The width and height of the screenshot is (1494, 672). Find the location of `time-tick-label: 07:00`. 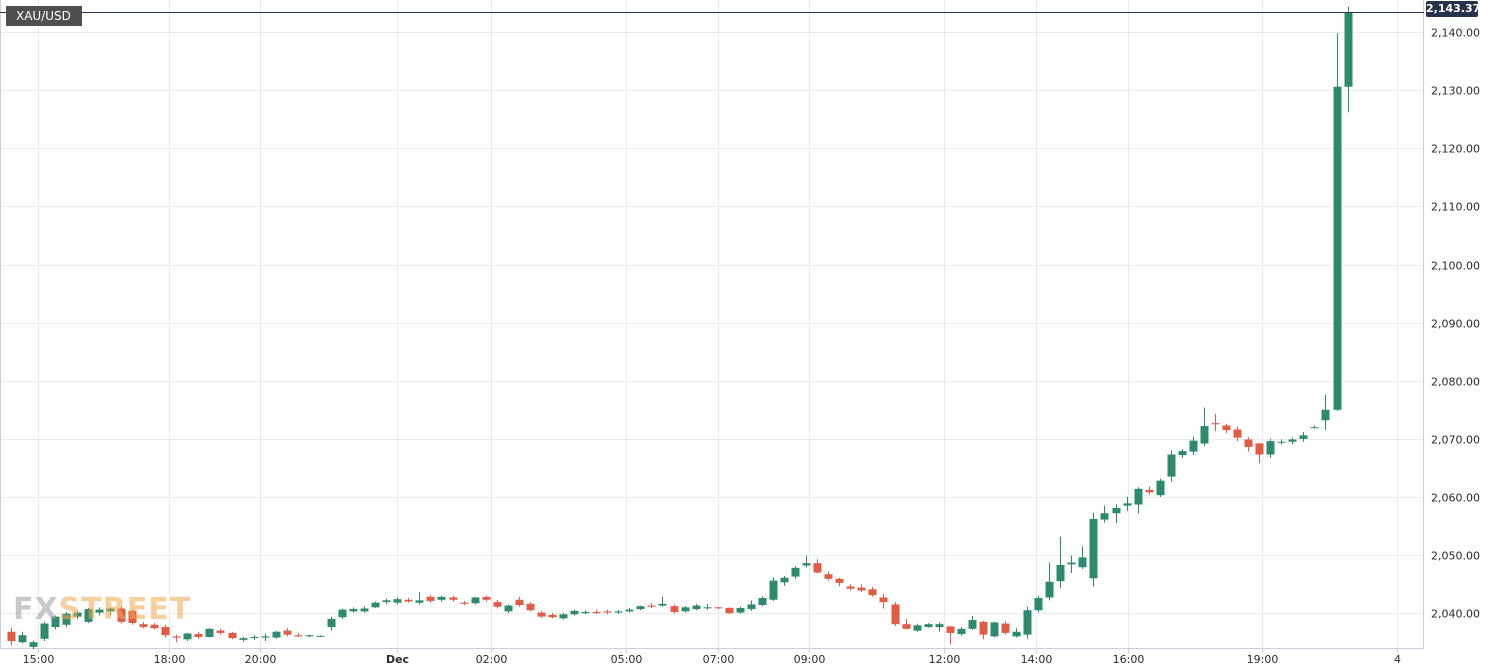

time-tick-label: 07:00 is located at coordinates (719, 659).